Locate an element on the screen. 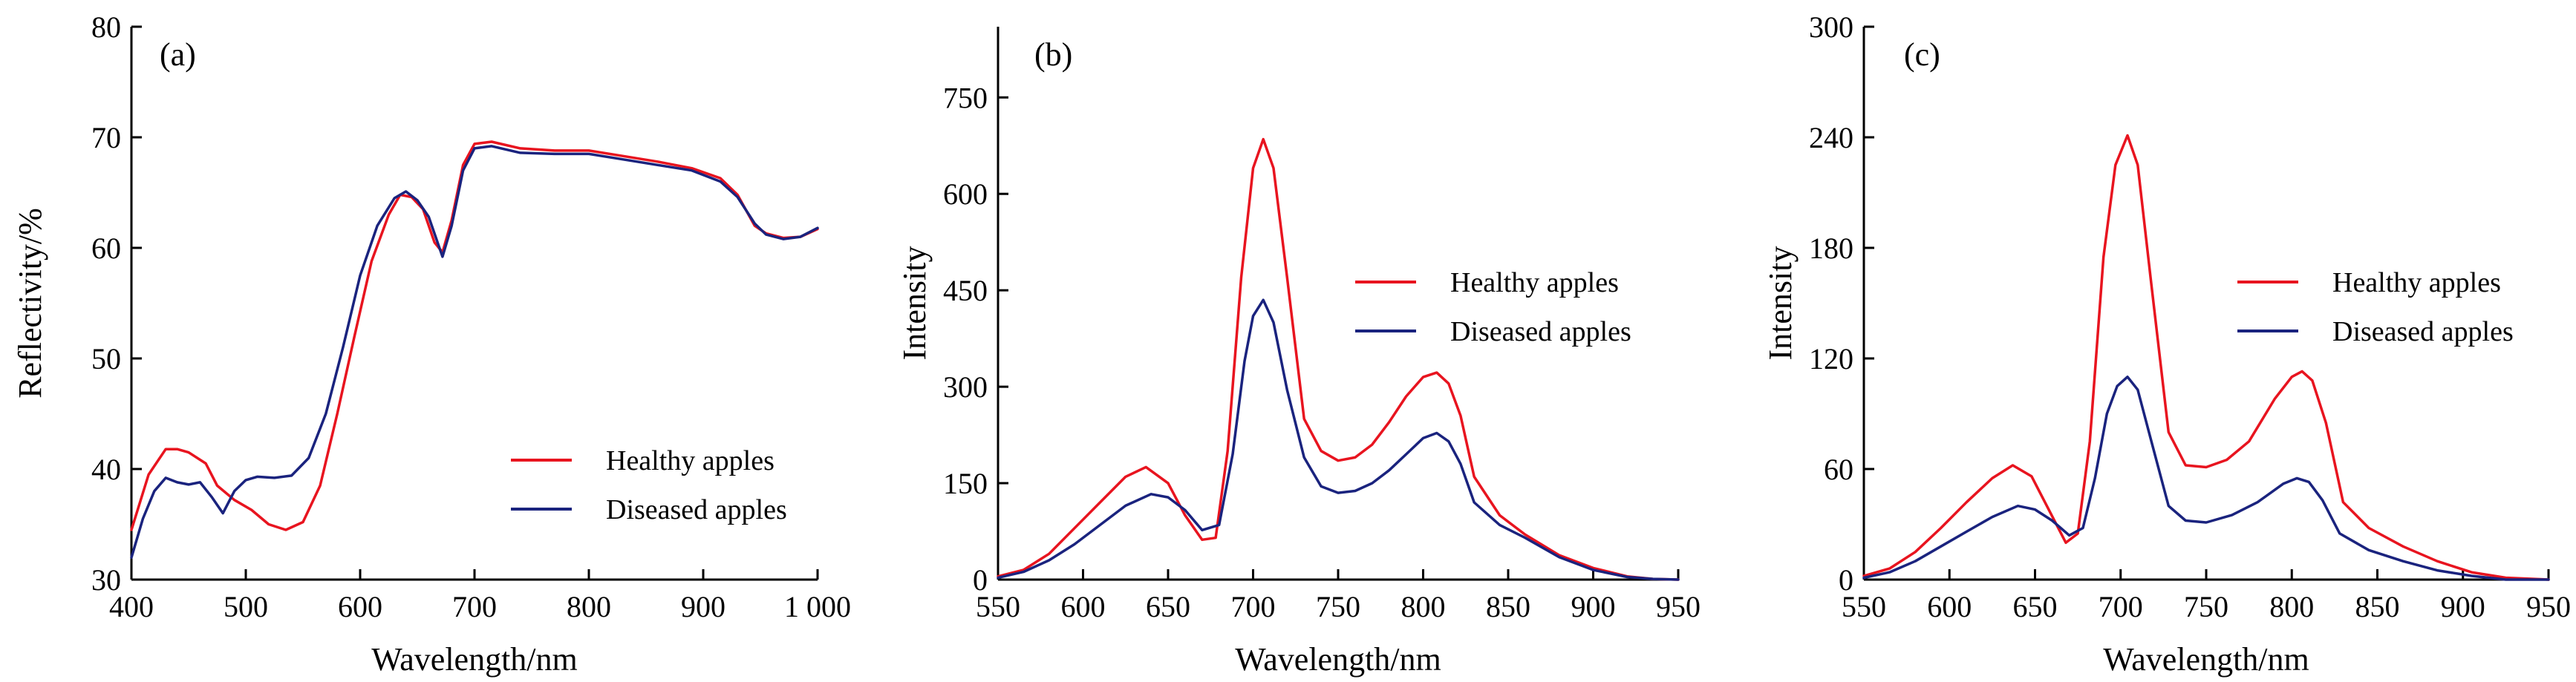 The height and width of the screenshot is (682, 2576). x-tick-label: 1 000 is located at coordinates (817, 606).